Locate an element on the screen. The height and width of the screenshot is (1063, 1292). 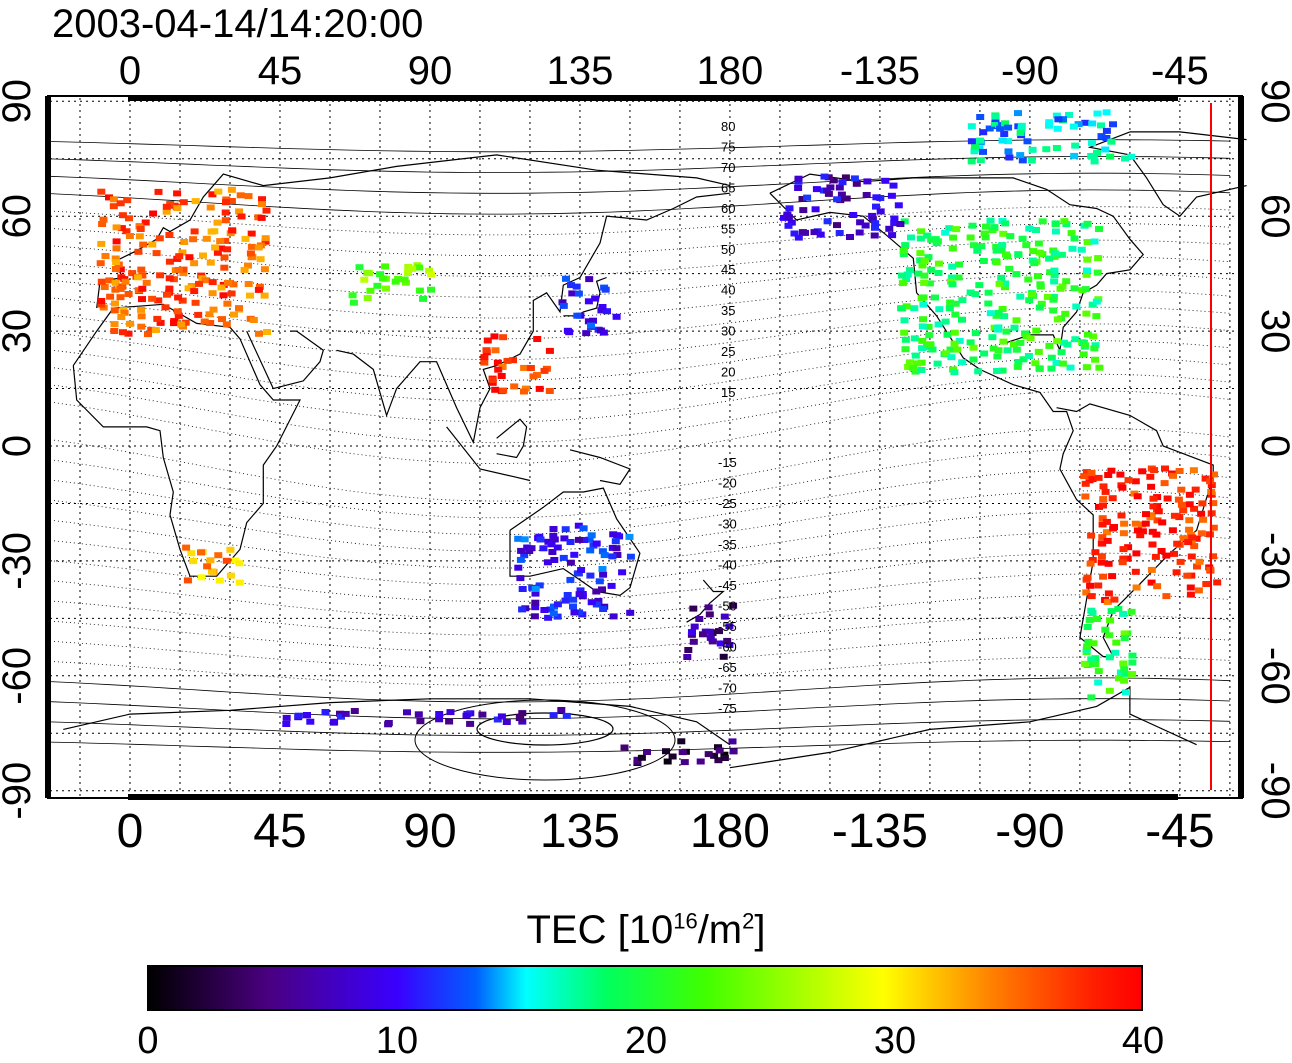
maglat-label: 30 is located at coordinates (728, 331).